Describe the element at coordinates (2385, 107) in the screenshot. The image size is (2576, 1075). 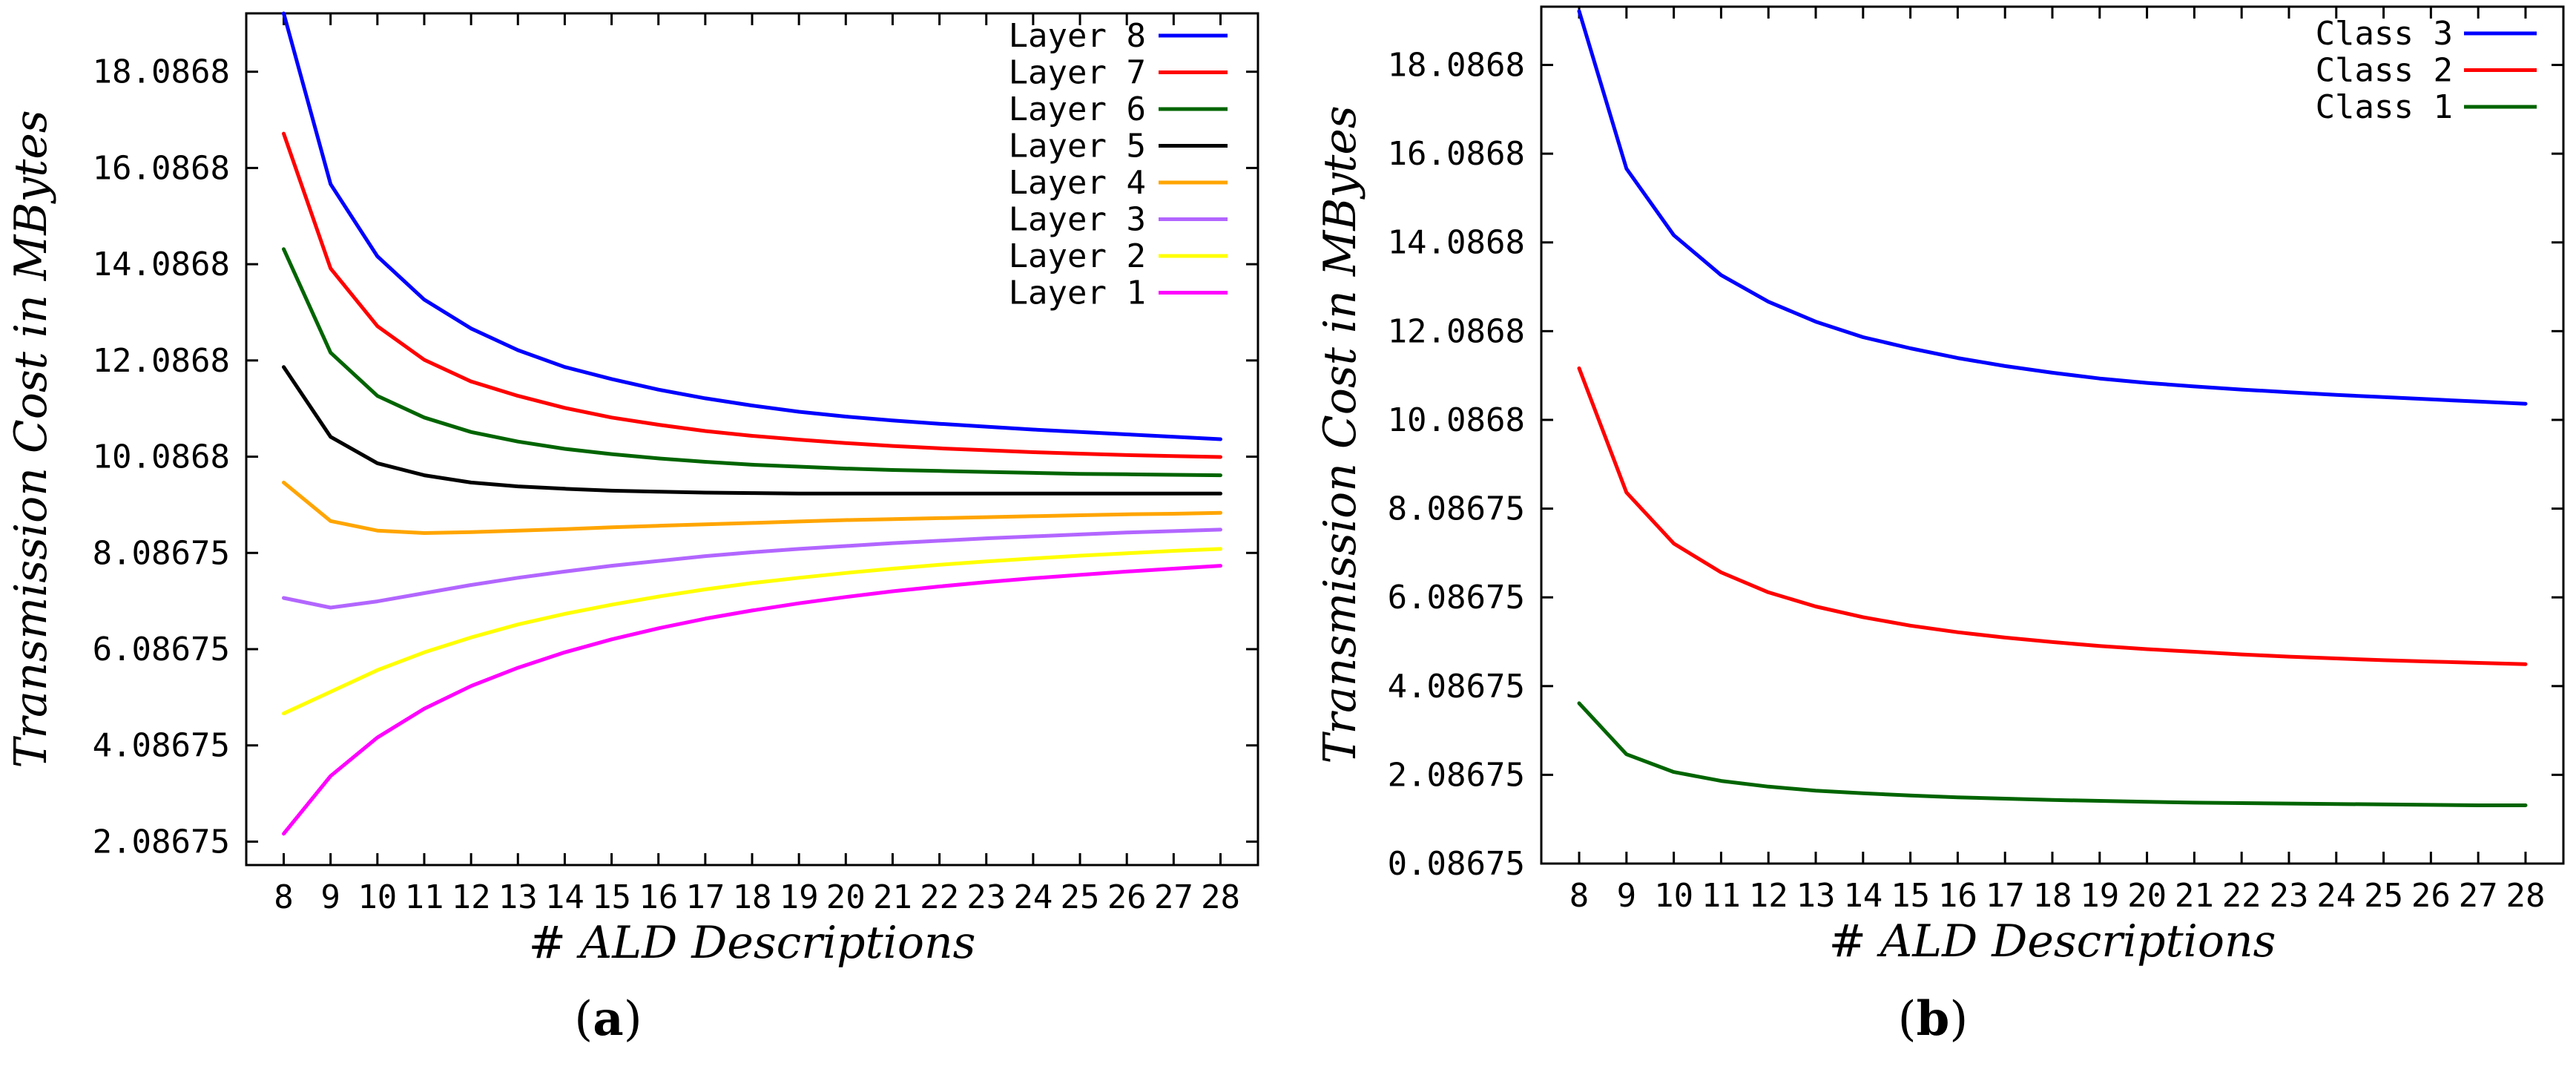
I see `legend-label: Class 1` at that location.